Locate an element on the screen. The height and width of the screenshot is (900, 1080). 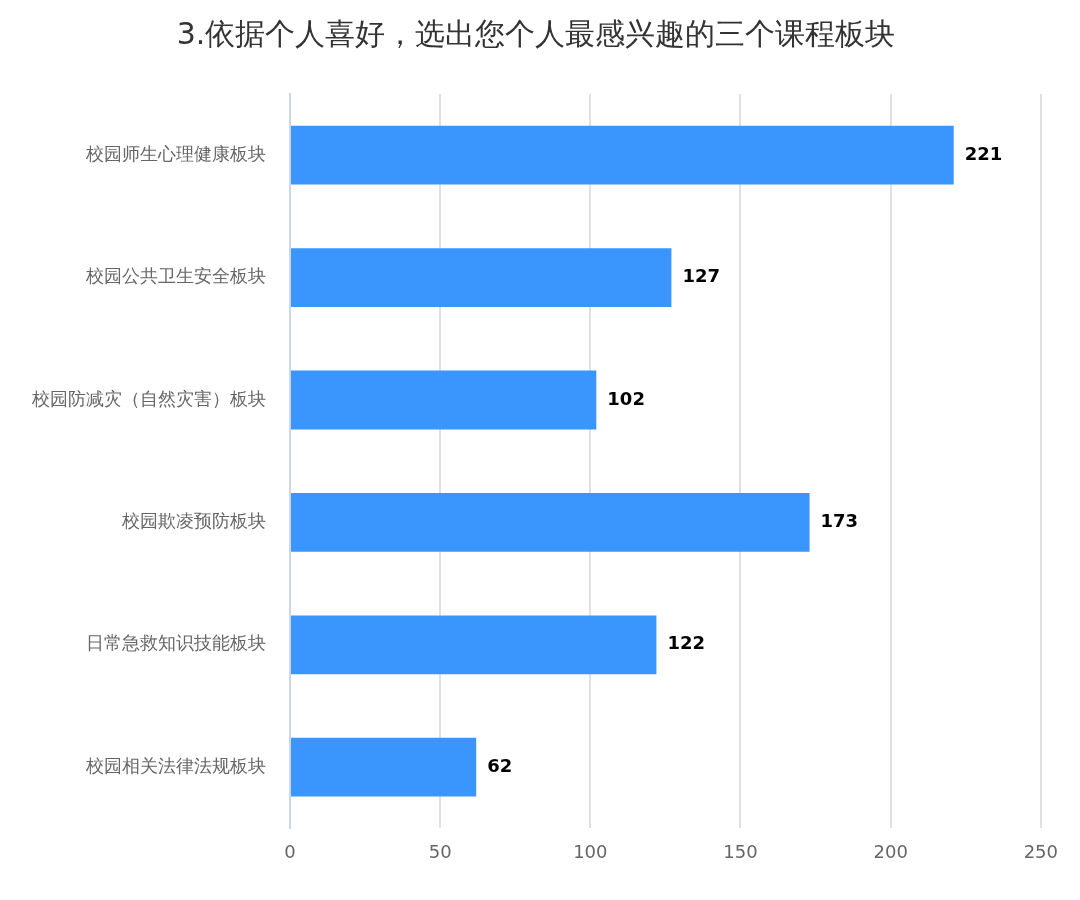
x-tick-label: 150 is located at coordinates (740, 851).